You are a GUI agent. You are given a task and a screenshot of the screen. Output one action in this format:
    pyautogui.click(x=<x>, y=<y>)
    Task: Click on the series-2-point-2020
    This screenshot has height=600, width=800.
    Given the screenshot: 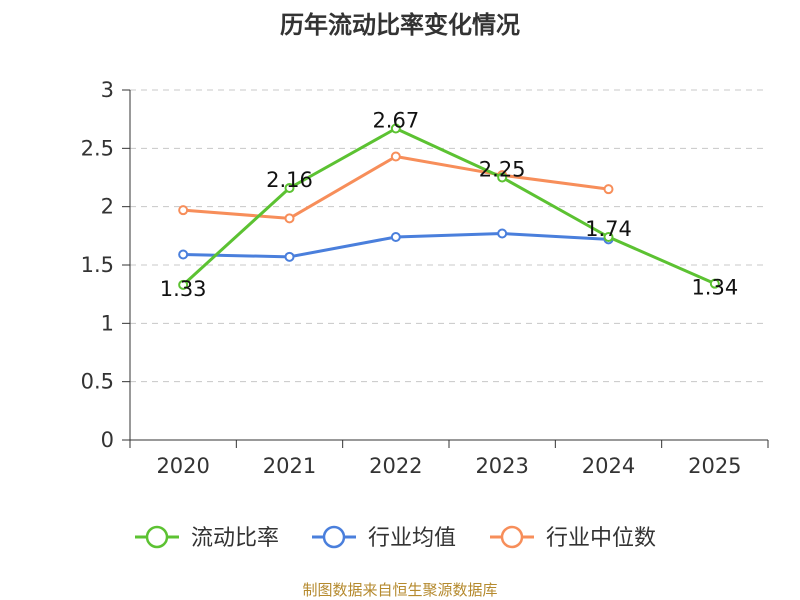 What is the action you would take?
    pyautogui.click(x=183, y=210)
    